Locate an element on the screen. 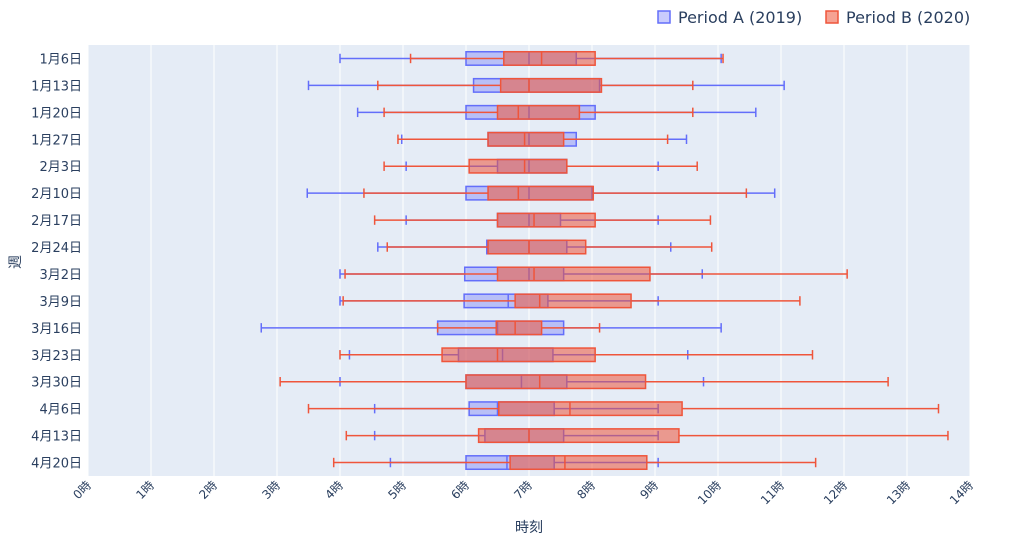  x-tick-label: 12時 is located at coordinates (835, 492).